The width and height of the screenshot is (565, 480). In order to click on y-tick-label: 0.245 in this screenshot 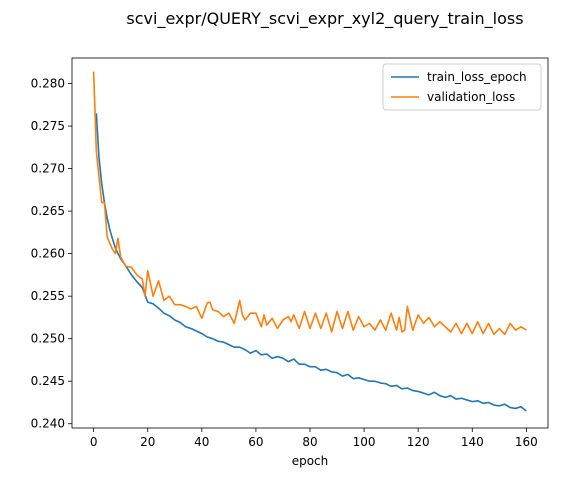, I will do `click(48, 381)`.